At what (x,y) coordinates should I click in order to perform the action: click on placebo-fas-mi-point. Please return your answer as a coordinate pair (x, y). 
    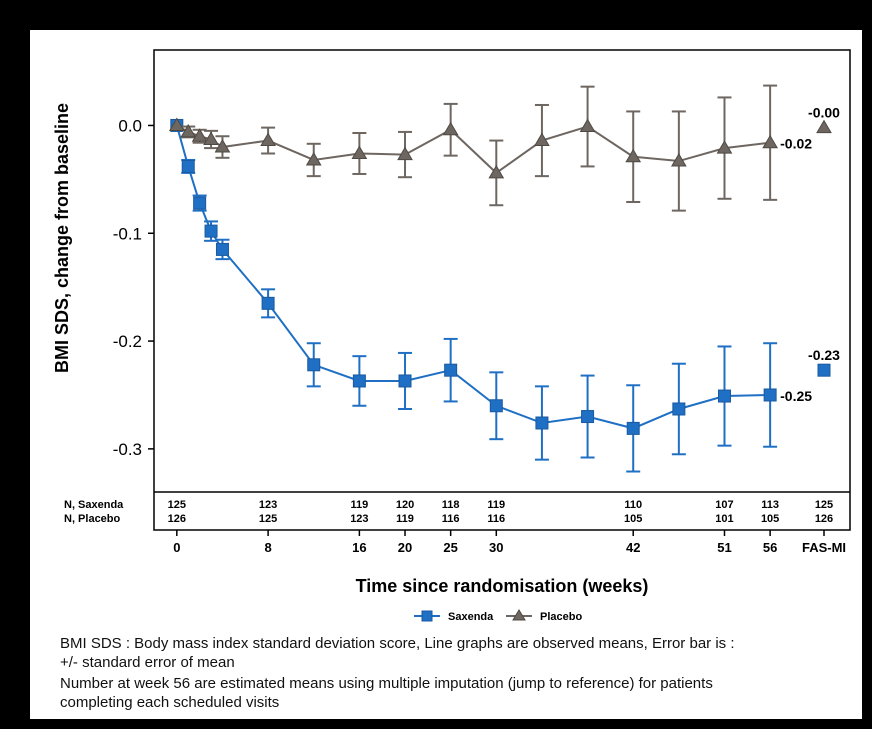
    Looking at the image, I should click on (824, 126).